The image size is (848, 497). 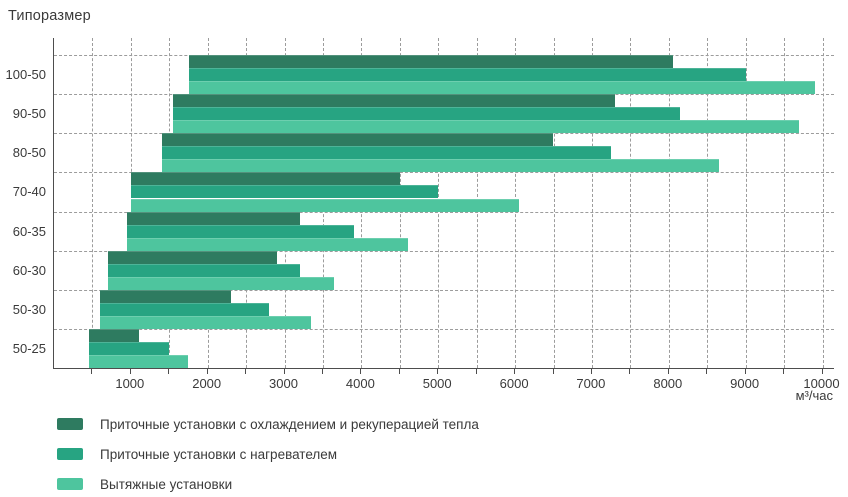 I want to click on bar-60-35-series2, so click(x=240, y=231).